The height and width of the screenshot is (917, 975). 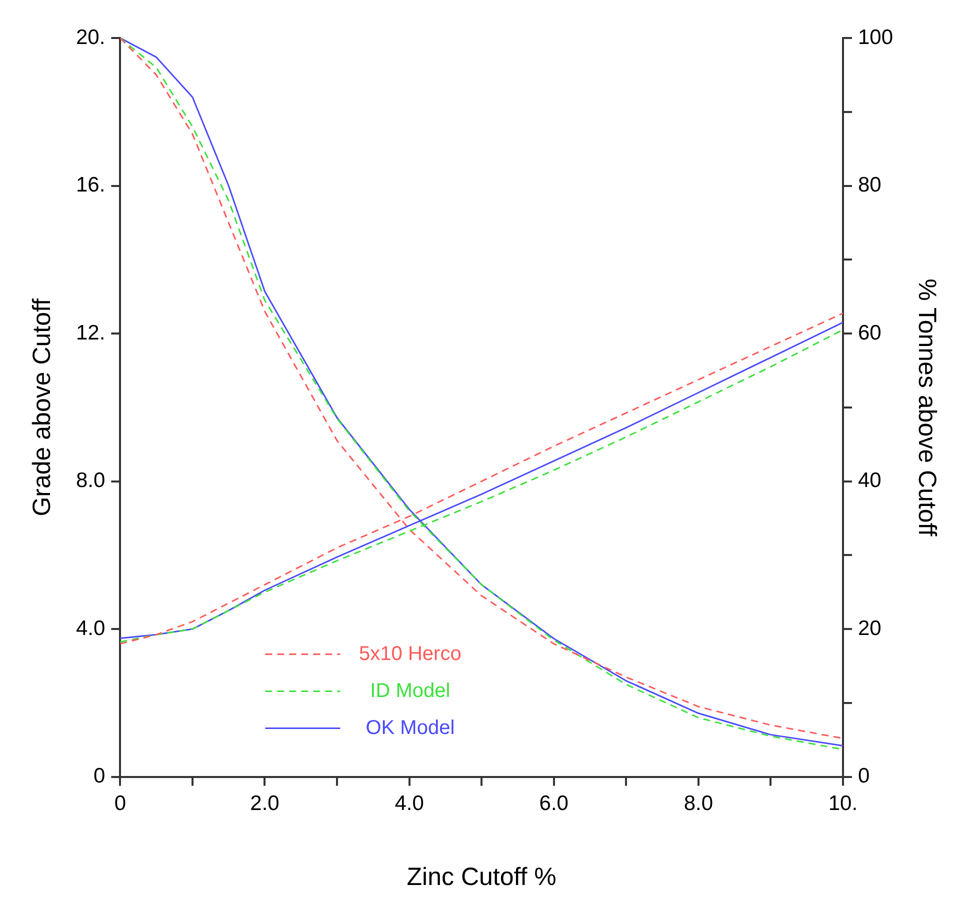 I want to click on x-tick-label: 2.0, so click(x=265, y=804).